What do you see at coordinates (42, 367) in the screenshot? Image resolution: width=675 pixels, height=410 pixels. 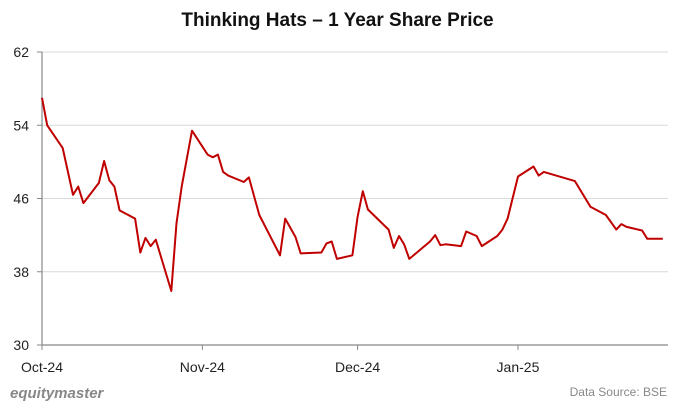 I see `x-tick-label: Oct-24` at bounding box center [42, 367].